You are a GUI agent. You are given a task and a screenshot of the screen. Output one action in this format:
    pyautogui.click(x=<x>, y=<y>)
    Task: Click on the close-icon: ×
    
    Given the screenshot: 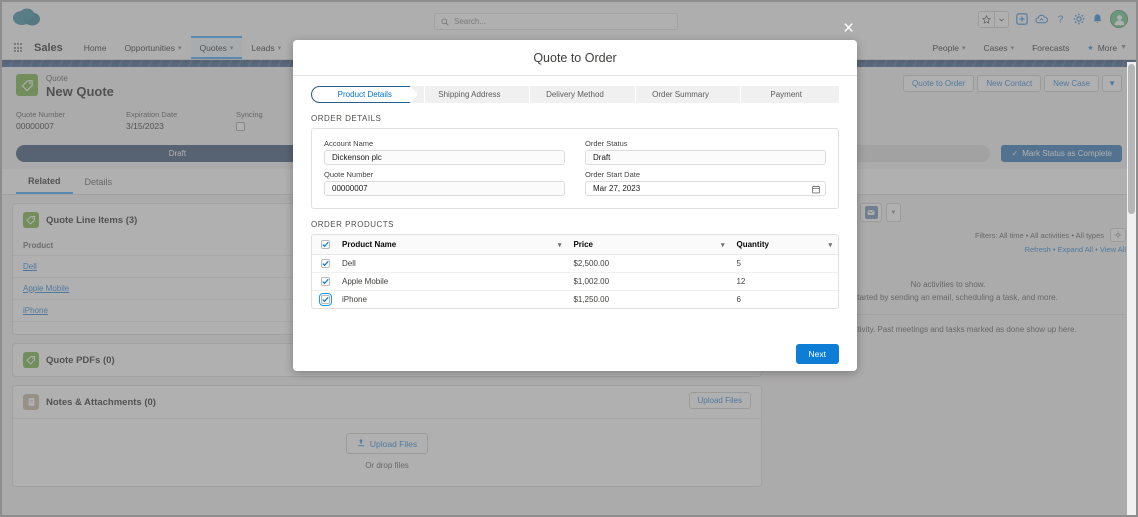 What is the action you would take?
    pyautogui.click(x=849, y=28)
    